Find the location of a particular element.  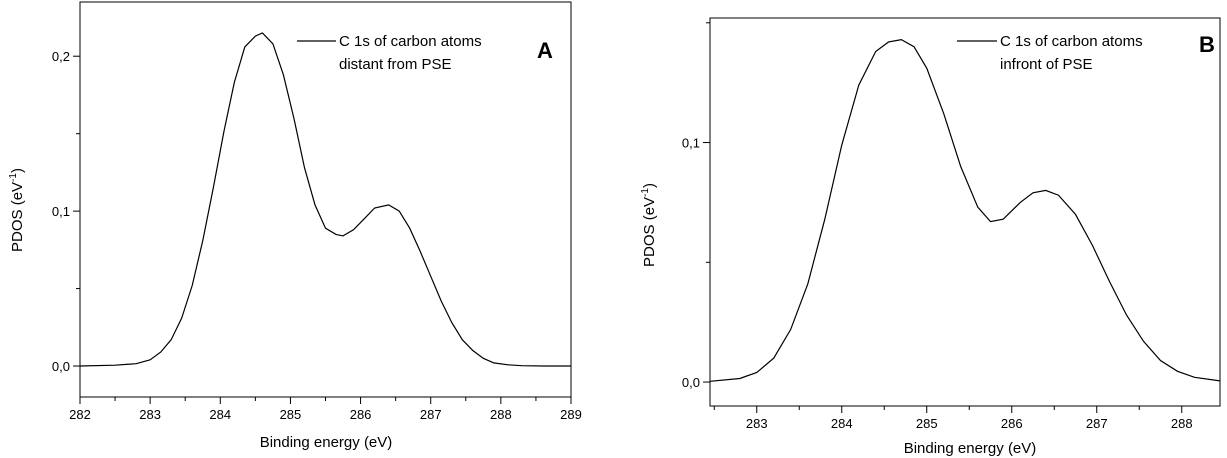

panel-a-y-axis-title-close: ) is located at coordinates (17, 170).